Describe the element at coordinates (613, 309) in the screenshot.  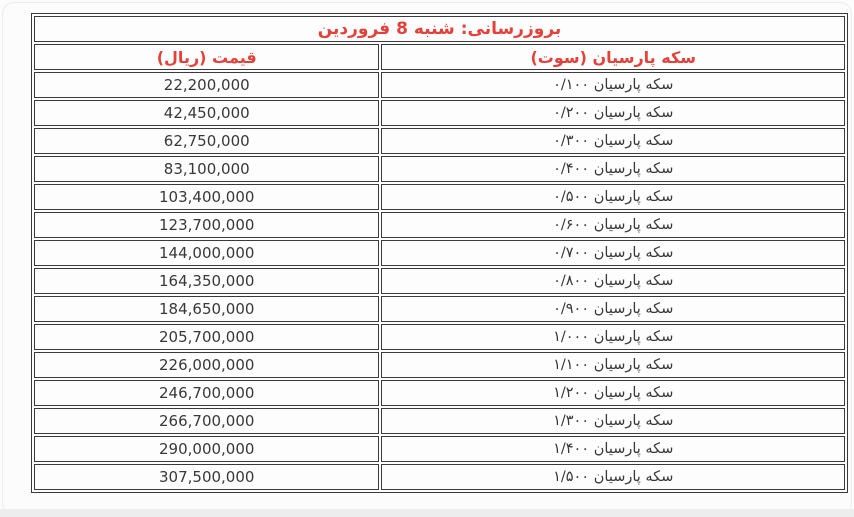
I see `coin-cell: سکه پارسیان ۰/۹۰۰` at that location.